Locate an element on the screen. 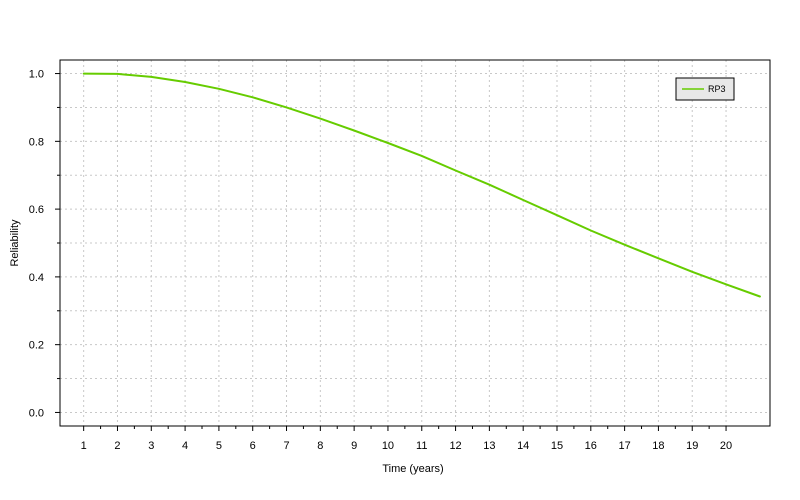 The width and height of the screenshot is (800, 500). x-tick-label: 13 is located at coordinates (489, 446).